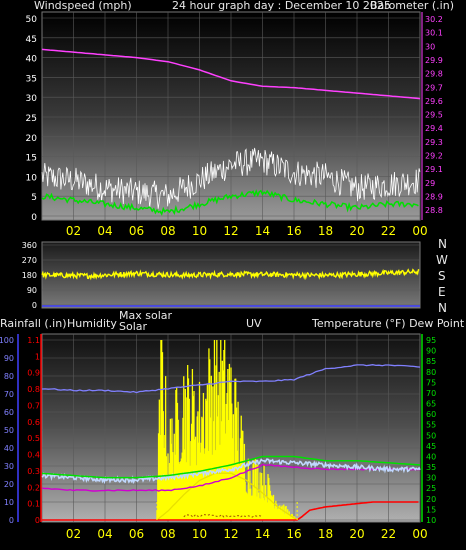 Image resolution: width=466 pixels, height=550 pixels. What do you see at coordinates (231, 379) in the screenshot?
I see `humidity-series-line` at bounding box center [231, 379].